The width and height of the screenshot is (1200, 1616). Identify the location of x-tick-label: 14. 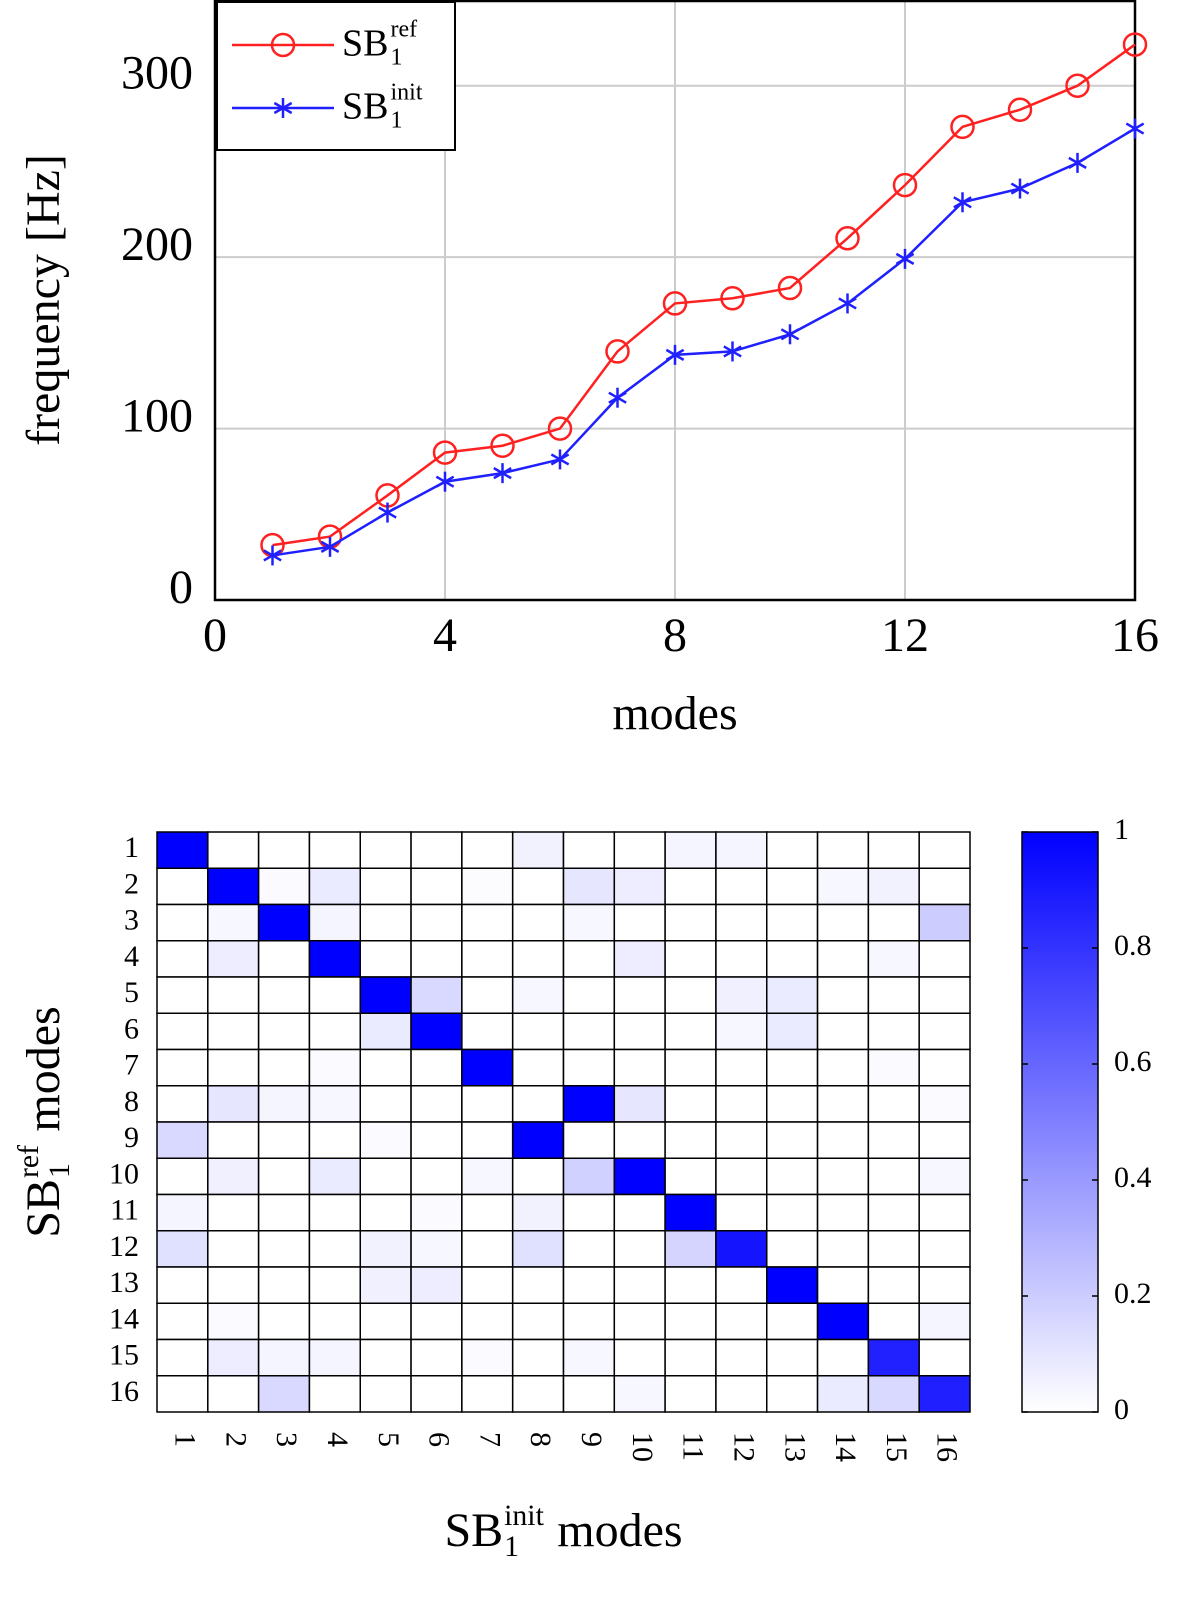
(845, 1447).